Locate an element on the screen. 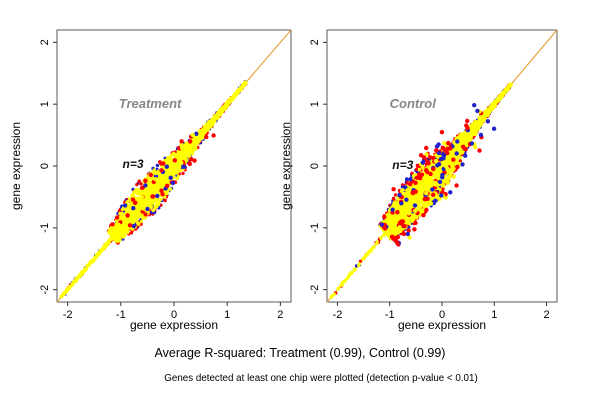  treatment-yaxis-label: gene expression is located at coordinates (16, 166).